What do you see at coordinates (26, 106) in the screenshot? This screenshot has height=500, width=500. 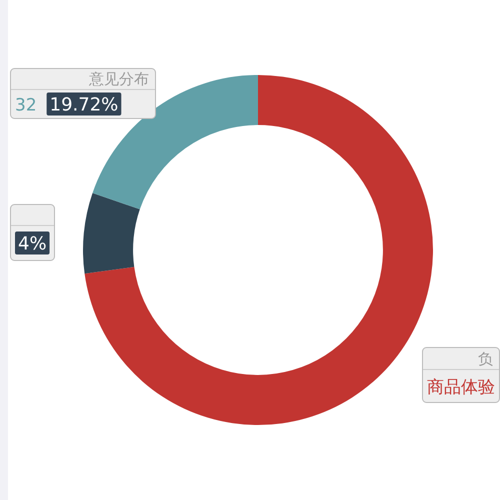 I see `text: 32` at bounding box center [26, 106].